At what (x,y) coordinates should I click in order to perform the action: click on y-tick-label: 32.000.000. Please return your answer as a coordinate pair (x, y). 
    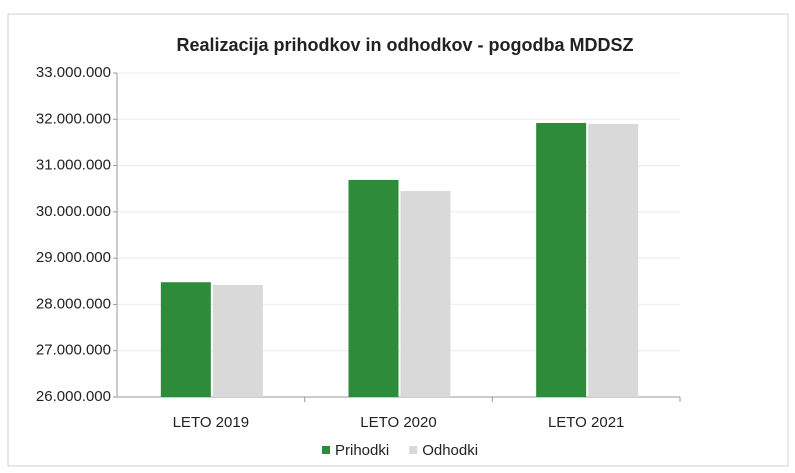
    Looking at the image, I should click on (73, 118).